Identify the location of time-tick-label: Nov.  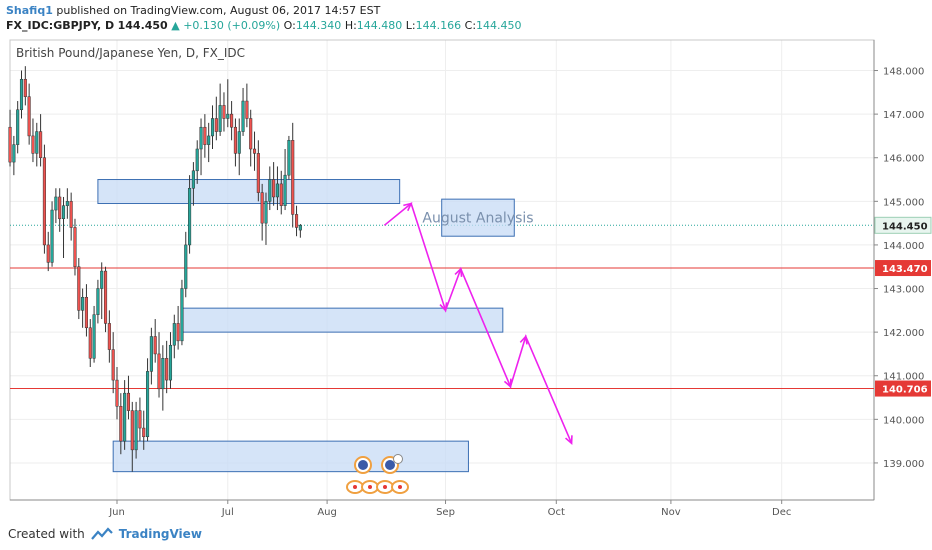
(671, 512).